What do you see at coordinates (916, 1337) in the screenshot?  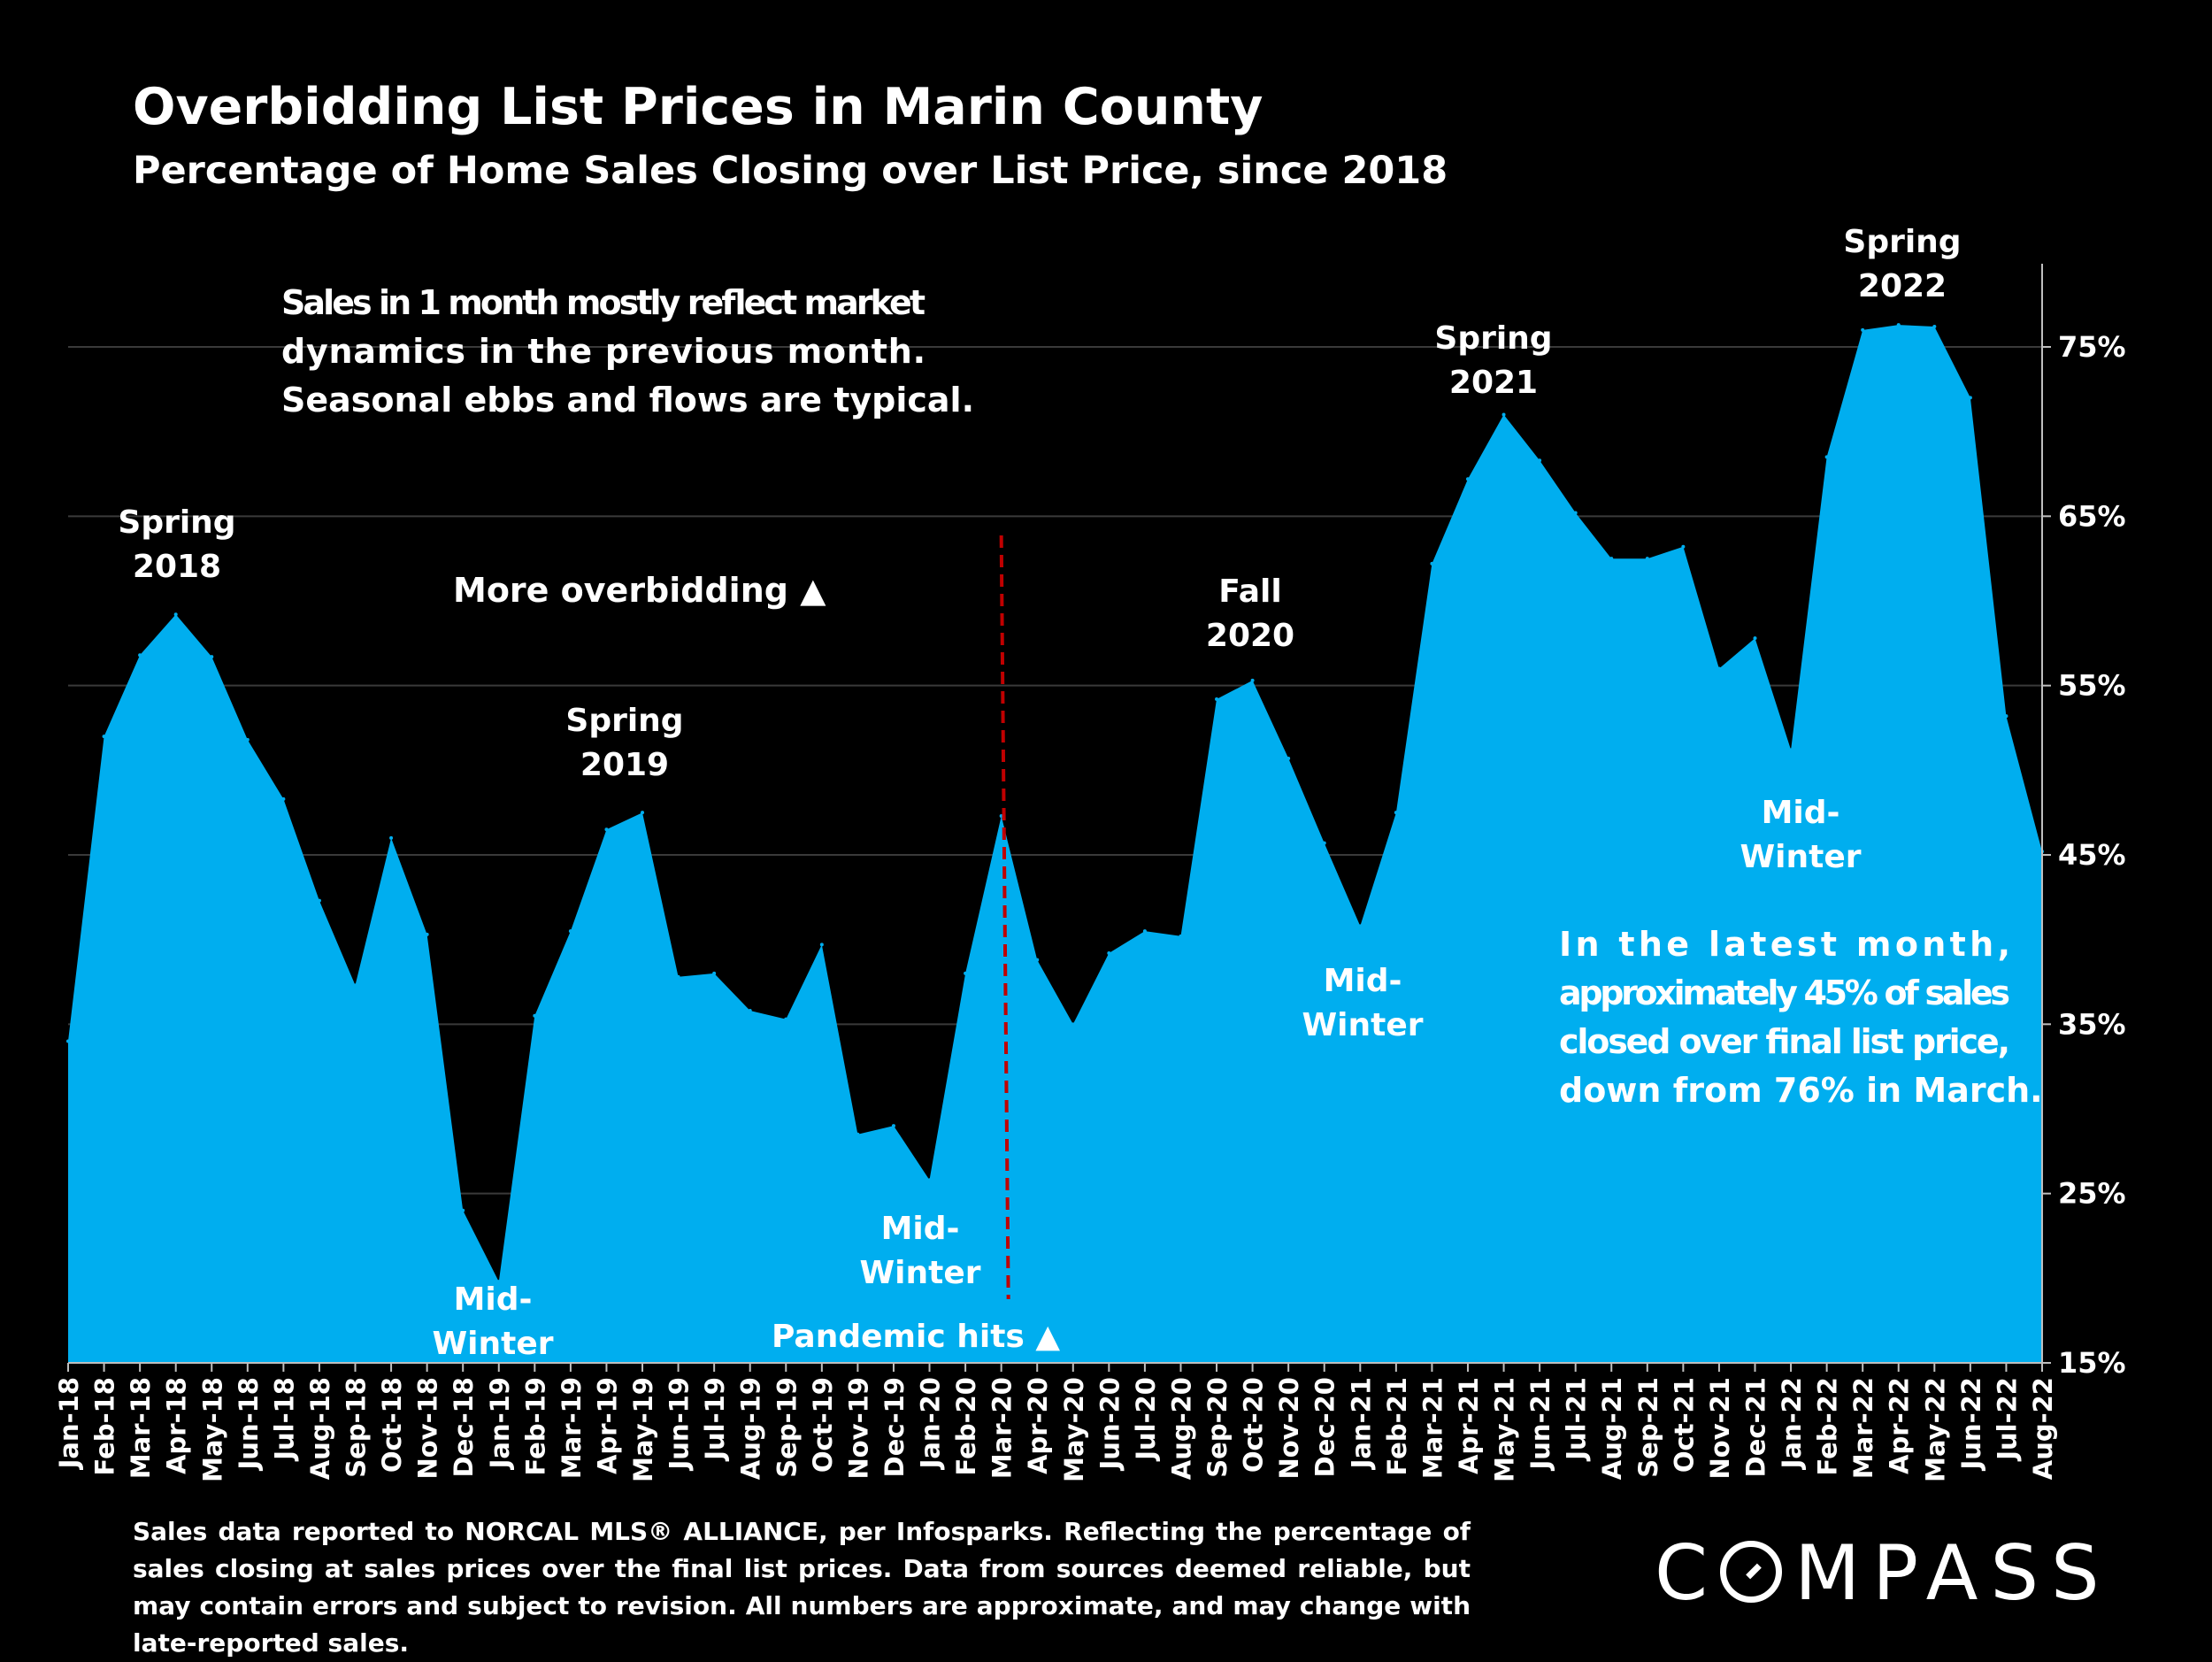 I see `pandemic-label: Pandemic hits ▲` at bounding box center [916, 1337].